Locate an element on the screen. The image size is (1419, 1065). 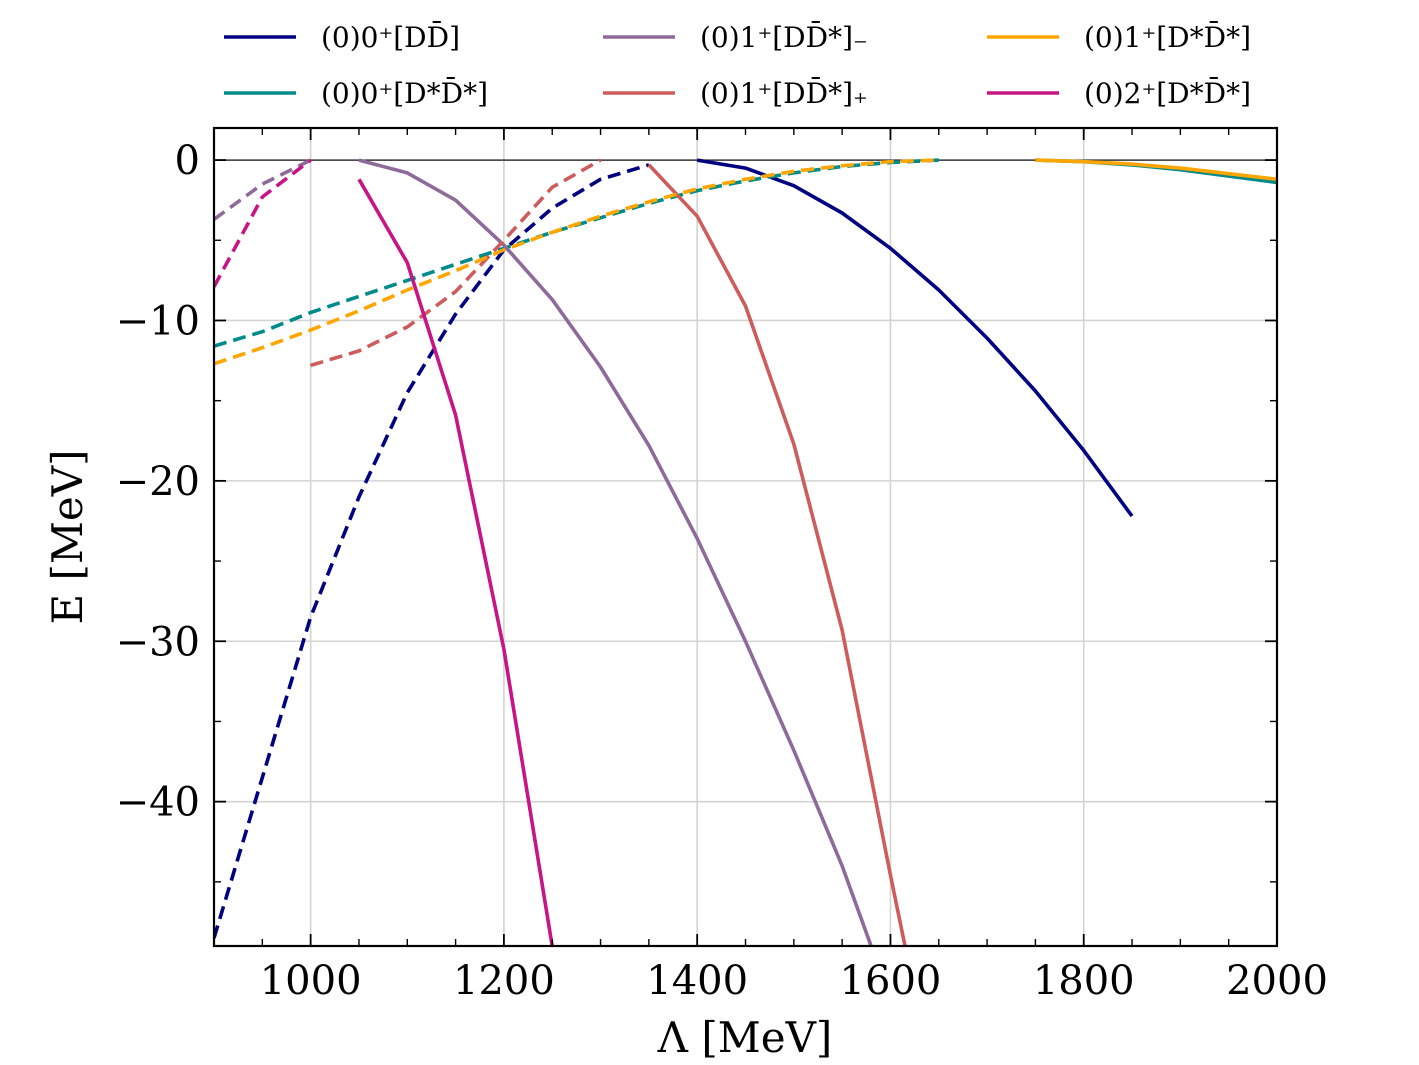
x-tick-label: 1800 is located at coordinates (1084, 981).